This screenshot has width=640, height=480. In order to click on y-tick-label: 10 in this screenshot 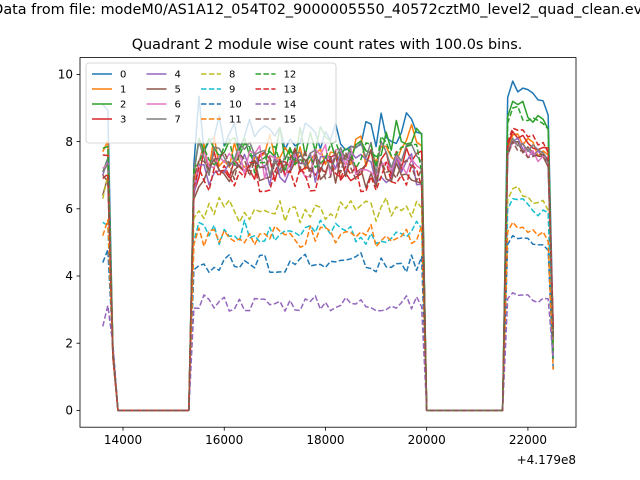, I will do `click(65, 75)`.